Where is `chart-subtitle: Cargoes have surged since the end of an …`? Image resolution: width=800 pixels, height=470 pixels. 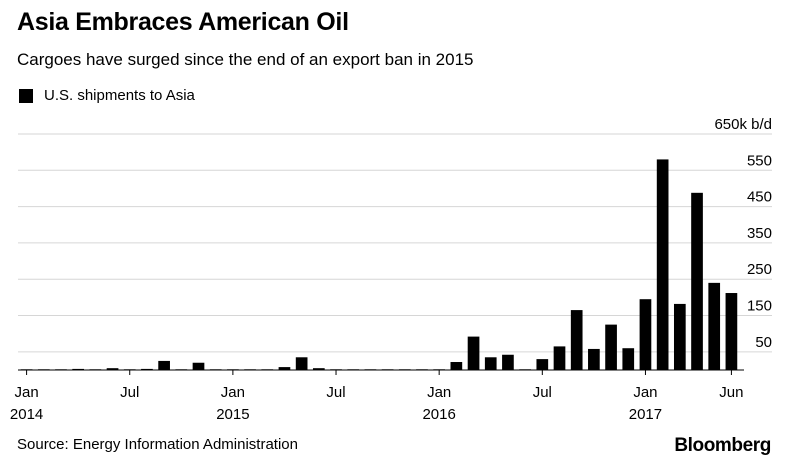 chart-subtitle: Cargoes have surged since the end of an … is located at coordinates (245, 59).